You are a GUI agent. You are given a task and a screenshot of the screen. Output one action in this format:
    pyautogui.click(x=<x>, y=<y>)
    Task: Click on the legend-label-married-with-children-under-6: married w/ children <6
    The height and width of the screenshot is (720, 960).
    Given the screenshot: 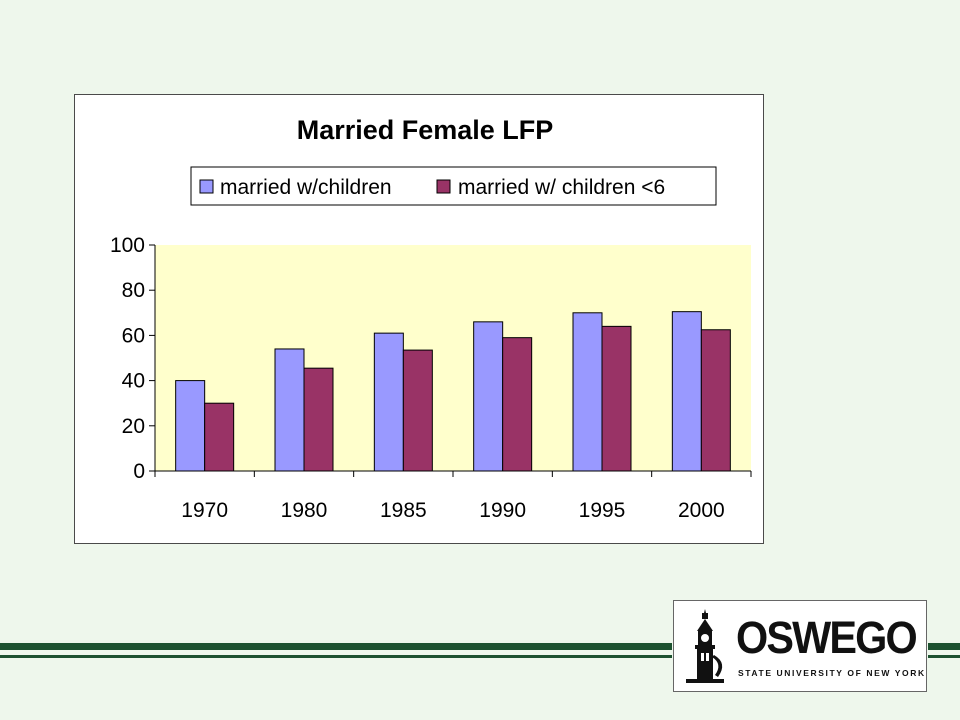 What is the action you would take?
    pyautogui.click(x=561, y=187)
    